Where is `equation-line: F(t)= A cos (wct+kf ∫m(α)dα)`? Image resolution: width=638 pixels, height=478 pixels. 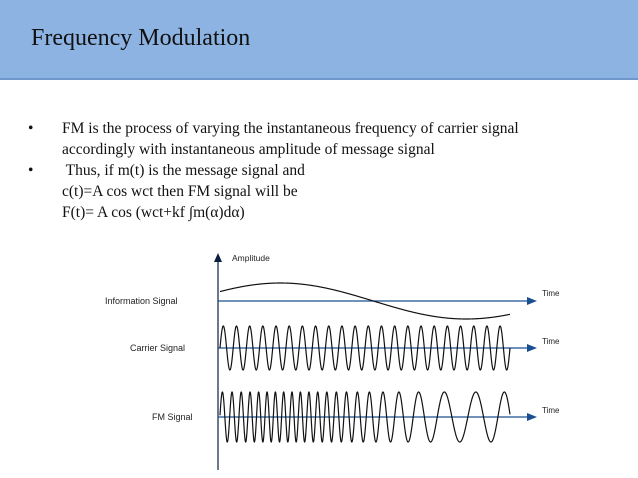
equation-line: F(t)= A cos (wct+kf ∫m(α)dα) is located at coordinates (153, 212).